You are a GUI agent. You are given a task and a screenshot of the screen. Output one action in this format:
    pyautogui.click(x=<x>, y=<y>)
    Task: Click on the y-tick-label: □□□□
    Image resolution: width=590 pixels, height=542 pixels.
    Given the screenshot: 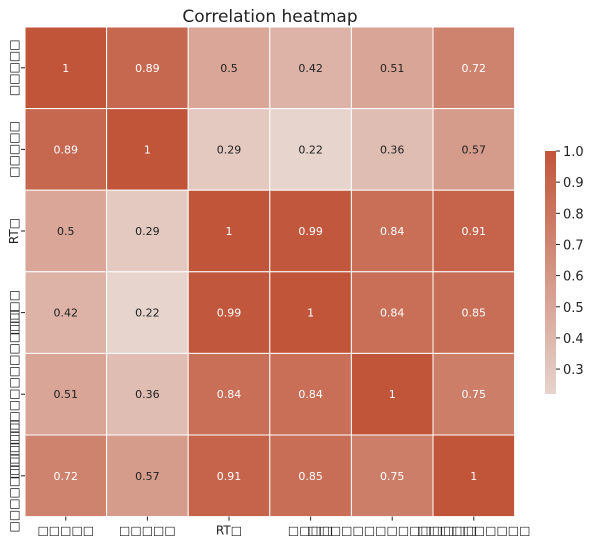 What is the action you would take?
    pyautogui.click(x=14, y=312)
    